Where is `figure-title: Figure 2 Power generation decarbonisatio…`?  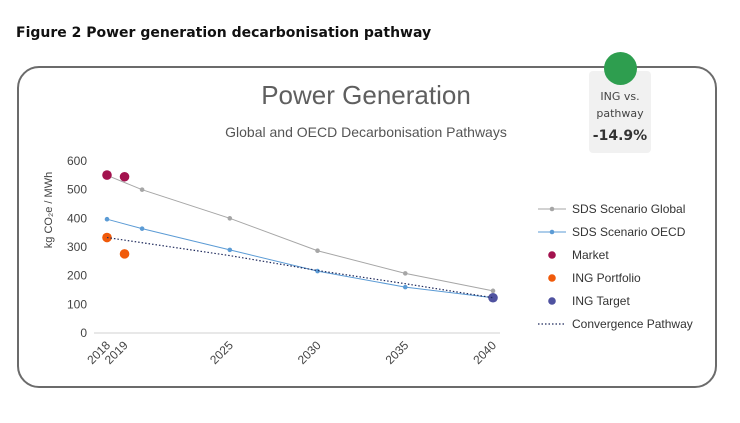
figure-title: Figure 2 Power generation decarbonisatio… is located at coordinates (224, 33).